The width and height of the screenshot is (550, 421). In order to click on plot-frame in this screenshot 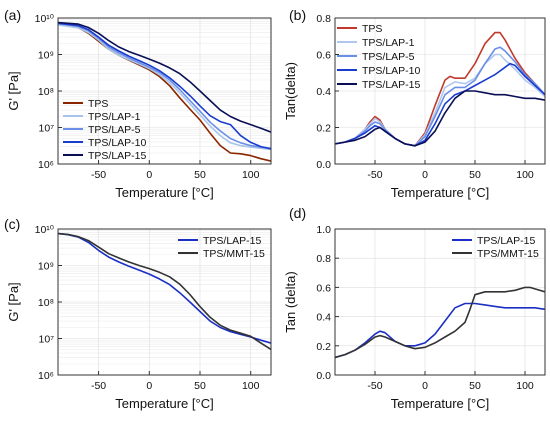, I will do `click(440, 302)`.